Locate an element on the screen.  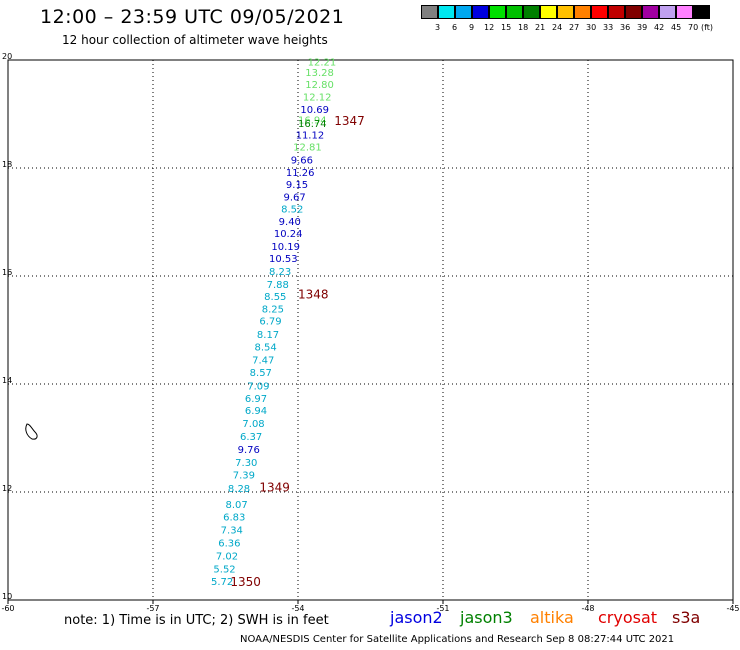
wave-height-value: 6.94 is located at coordinates (256, 411).